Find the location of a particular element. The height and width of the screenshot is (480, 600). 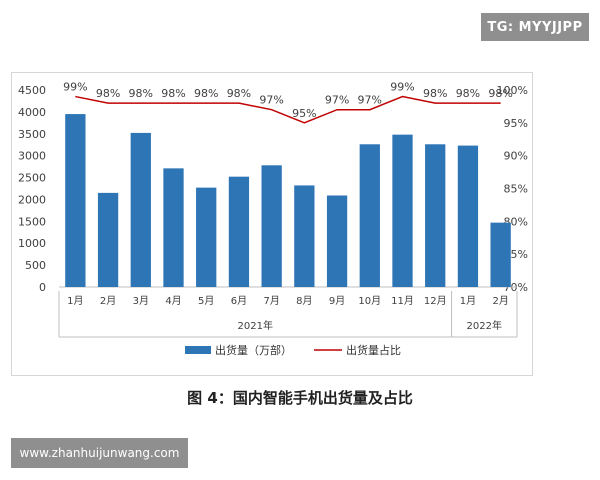

y-left-tick-label: 4000 is located at coordinates (32, 112).